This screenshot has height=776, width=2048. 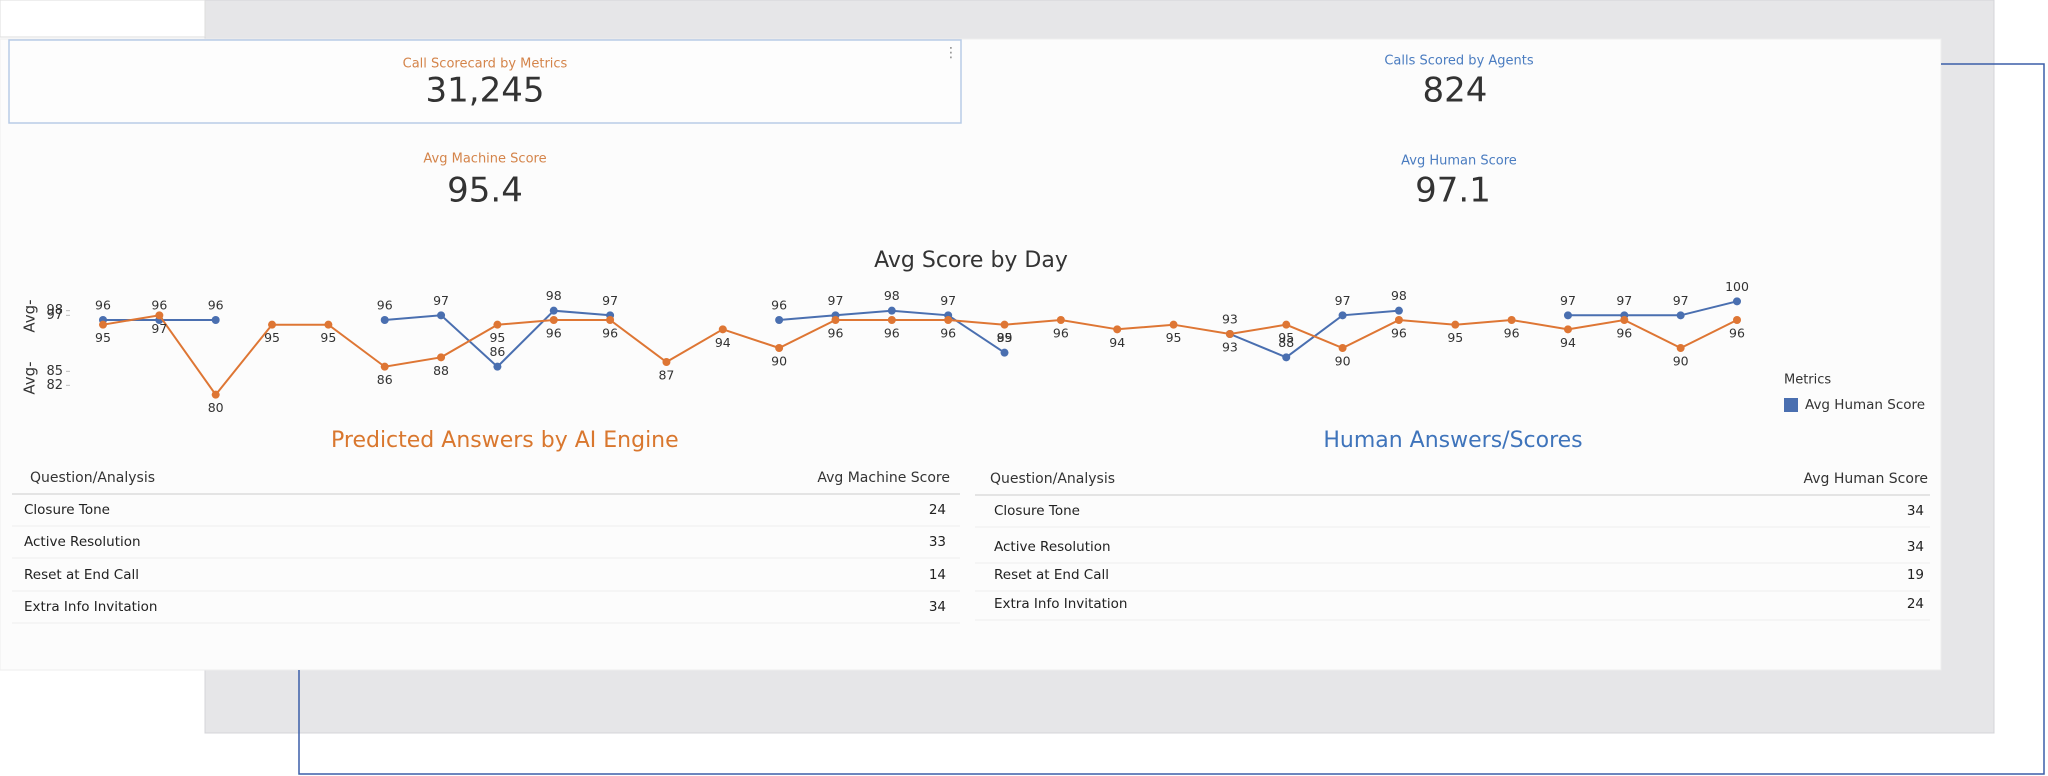 I want to click on data-label: 89, so click(x=1005, y=337).